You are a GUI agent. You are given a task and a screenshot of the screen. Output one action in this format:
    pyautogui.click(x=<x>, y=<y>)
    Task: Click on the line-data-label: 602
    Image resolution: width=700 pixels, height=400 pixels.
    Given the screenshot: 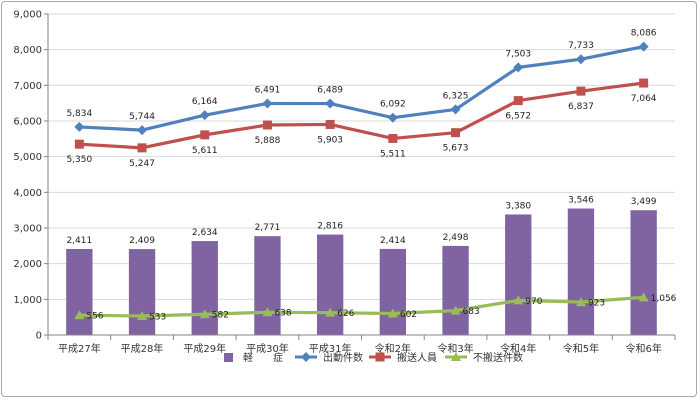 What is the action you would take?
    pyautogui.click(x=408, y=315)
    